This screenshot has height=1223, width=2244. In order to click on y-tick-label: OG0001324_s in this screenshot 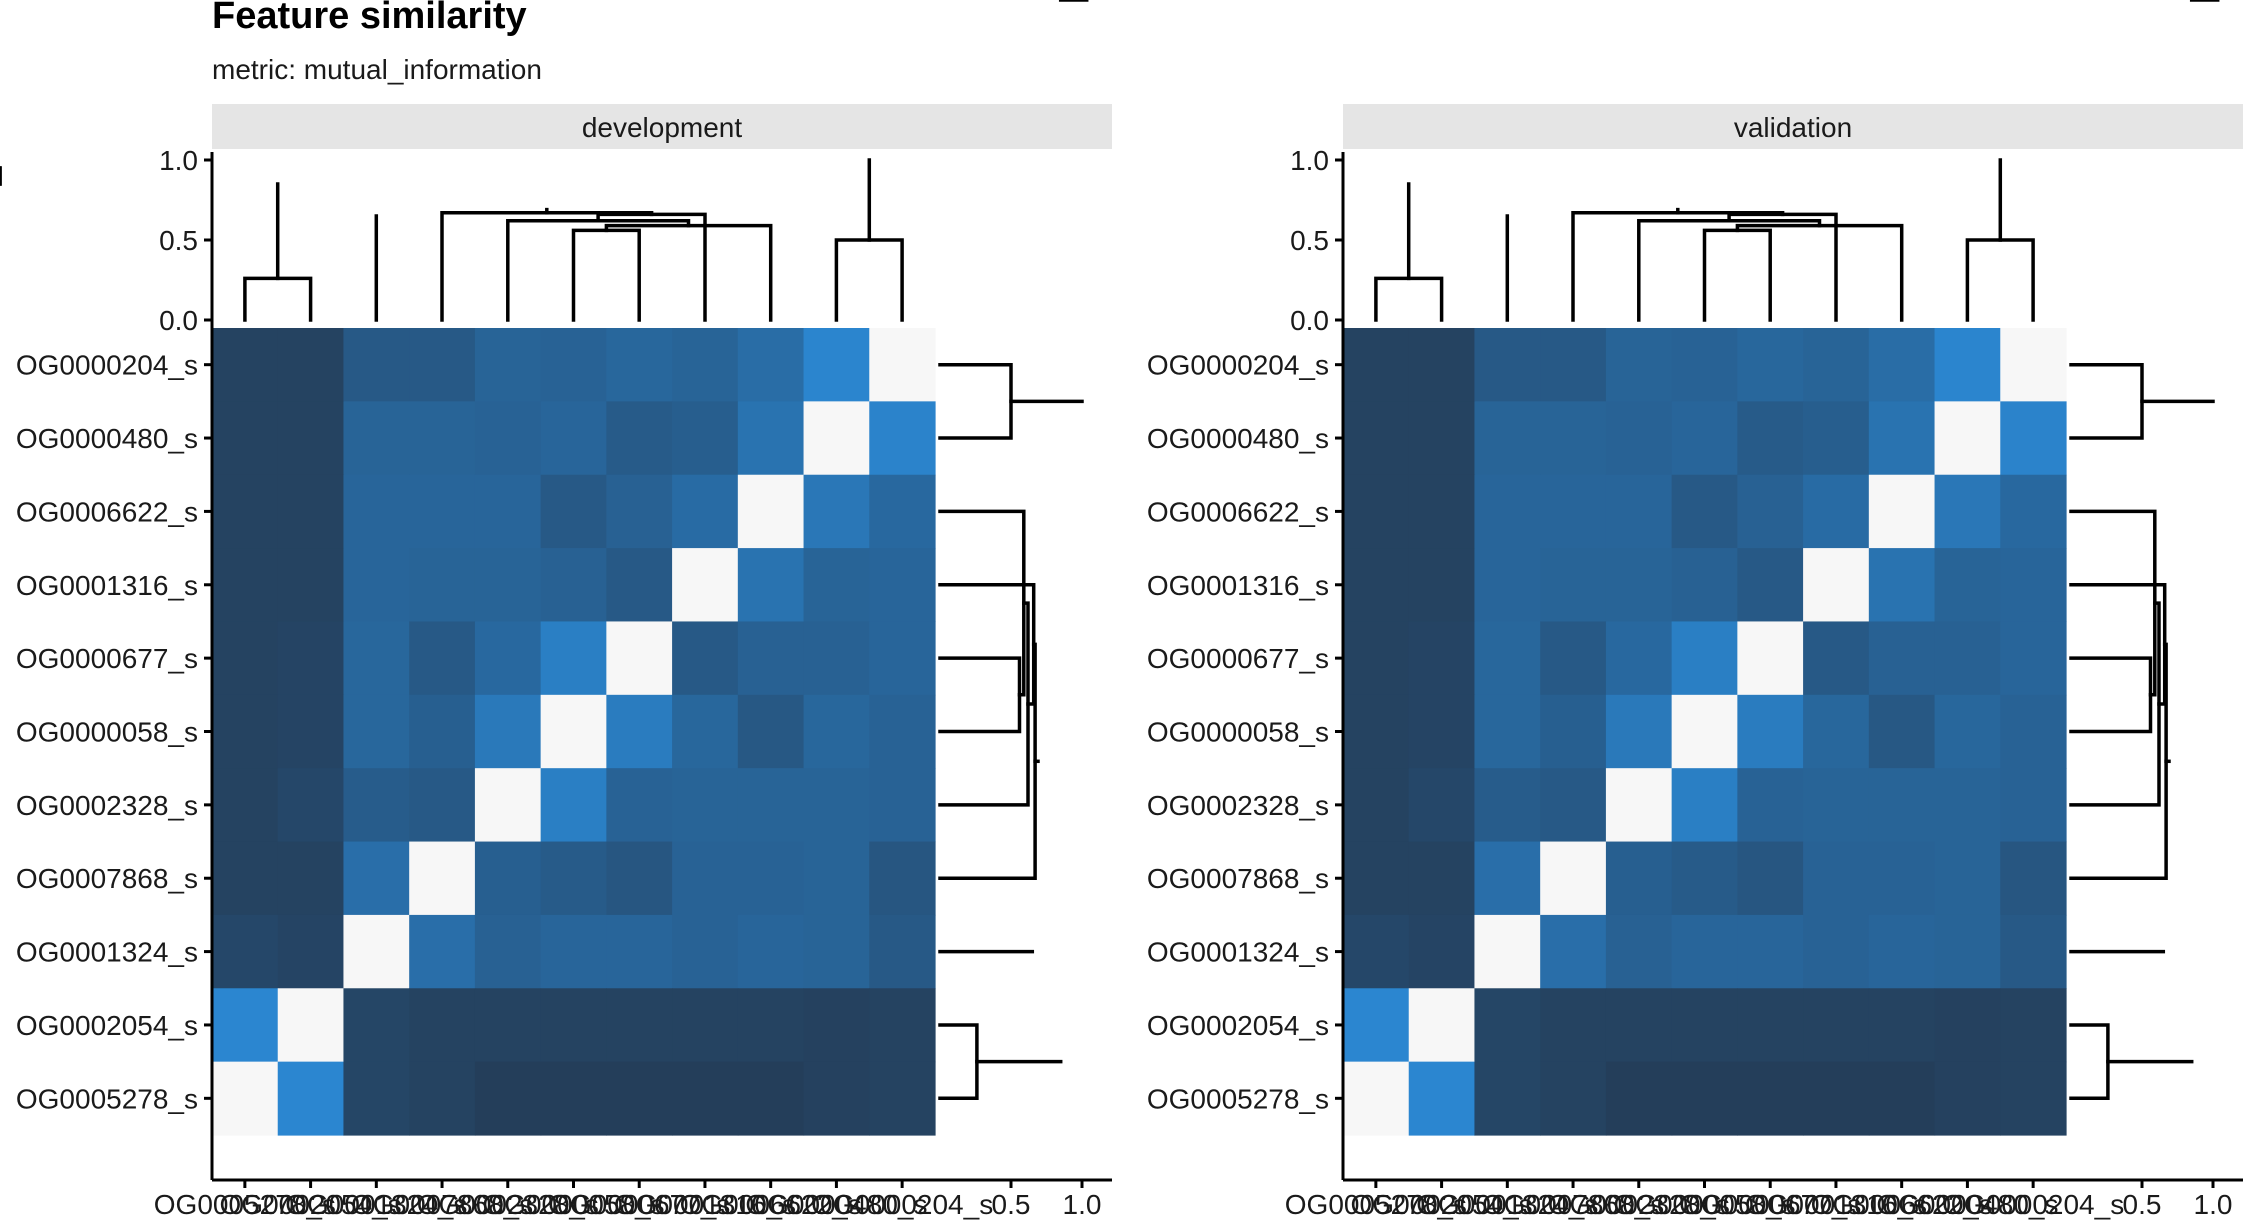, I will do `click(1238, 952)`.